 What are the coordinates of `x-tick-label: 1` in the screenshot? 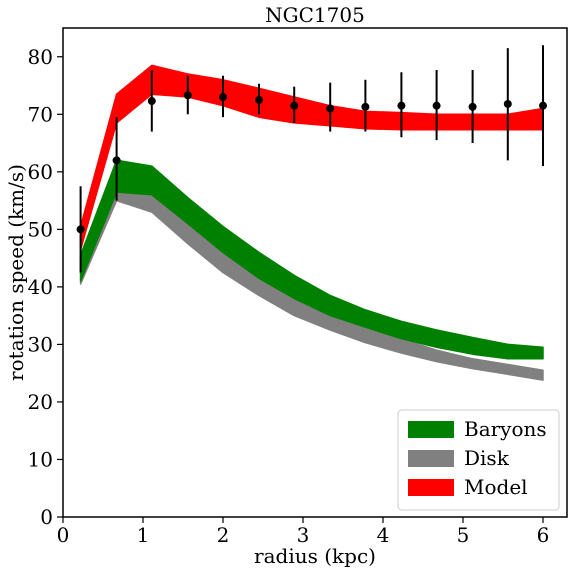 It's located at (143, 535).